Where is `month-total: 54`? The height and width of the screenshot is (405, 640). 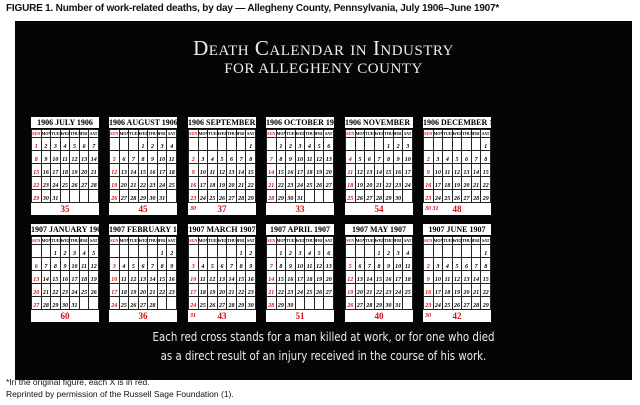
month-total: 54 is located at coordinates (379, 209).